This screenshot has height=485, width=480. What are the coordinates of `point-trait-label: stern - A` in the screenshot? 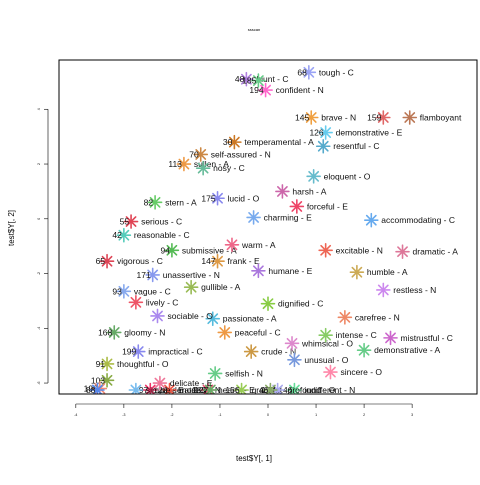 It's located at (181, 202).